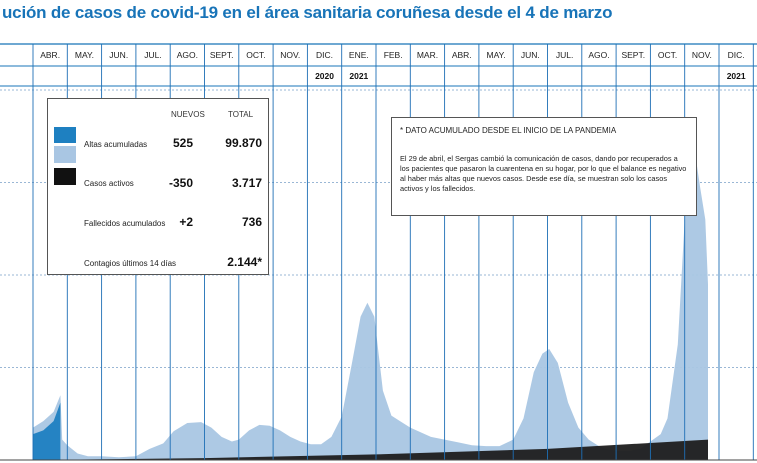 Image resolution: width=757 pixels, height=463 pixels. What do you see at coordinates (125, 223) in the screenshot?
I see `legend-label-fallecidos: Fallecidos acumulados` at bounding box center [125, 223].